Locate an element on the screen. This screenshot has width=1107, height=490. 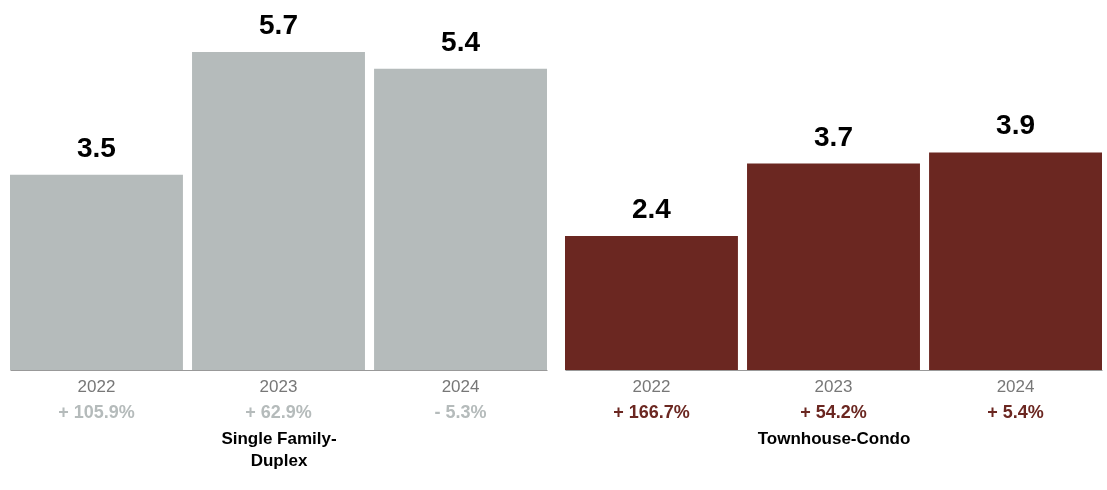
data-label: 2.4 is located at coordinates (652, 209).